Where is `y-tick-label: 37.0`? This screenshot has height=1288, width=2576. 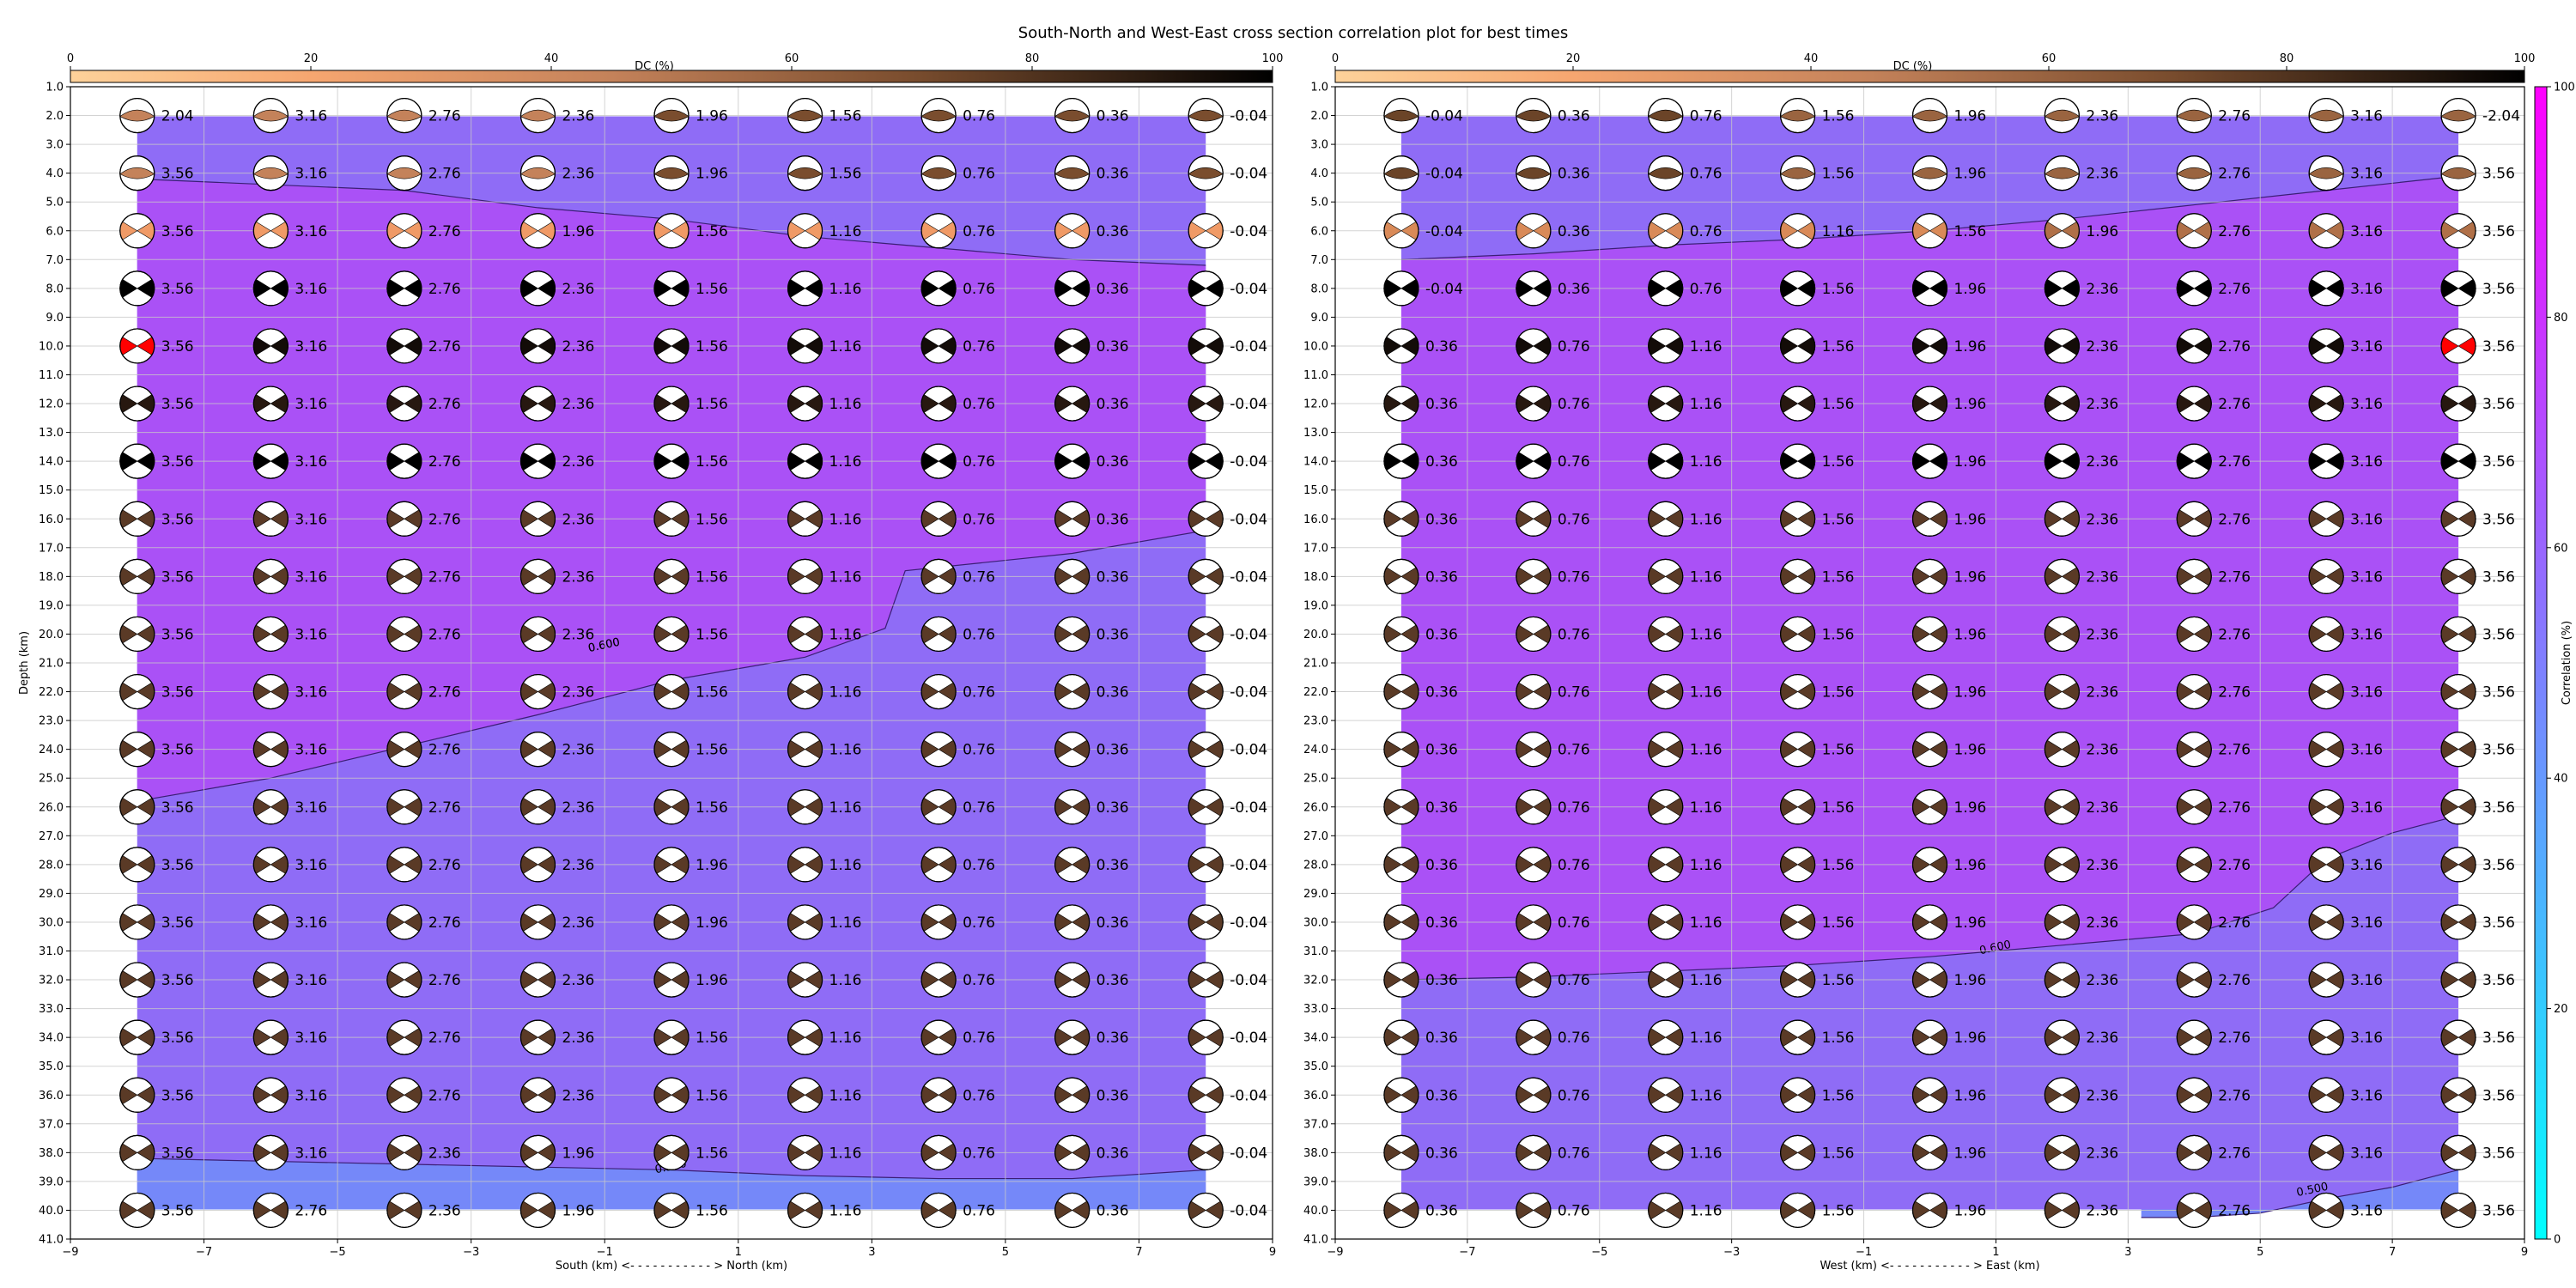 y-tick-label: 37.0 is located at coordinates (1316, 1124).